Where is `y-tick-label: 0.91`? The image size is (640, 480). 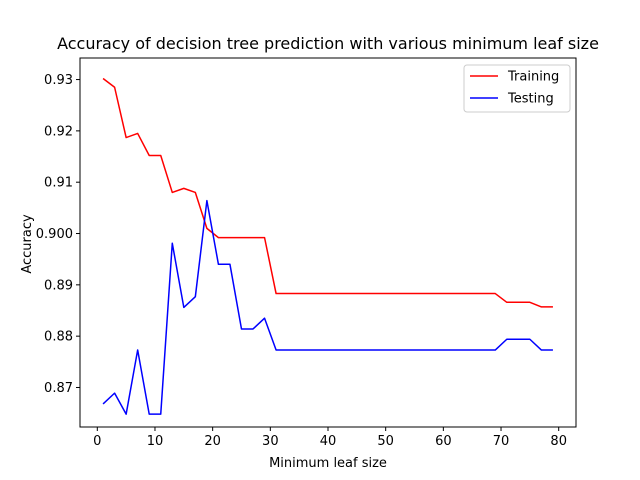
y-tick-label: 0.91 is located at coordinates (58, 183).